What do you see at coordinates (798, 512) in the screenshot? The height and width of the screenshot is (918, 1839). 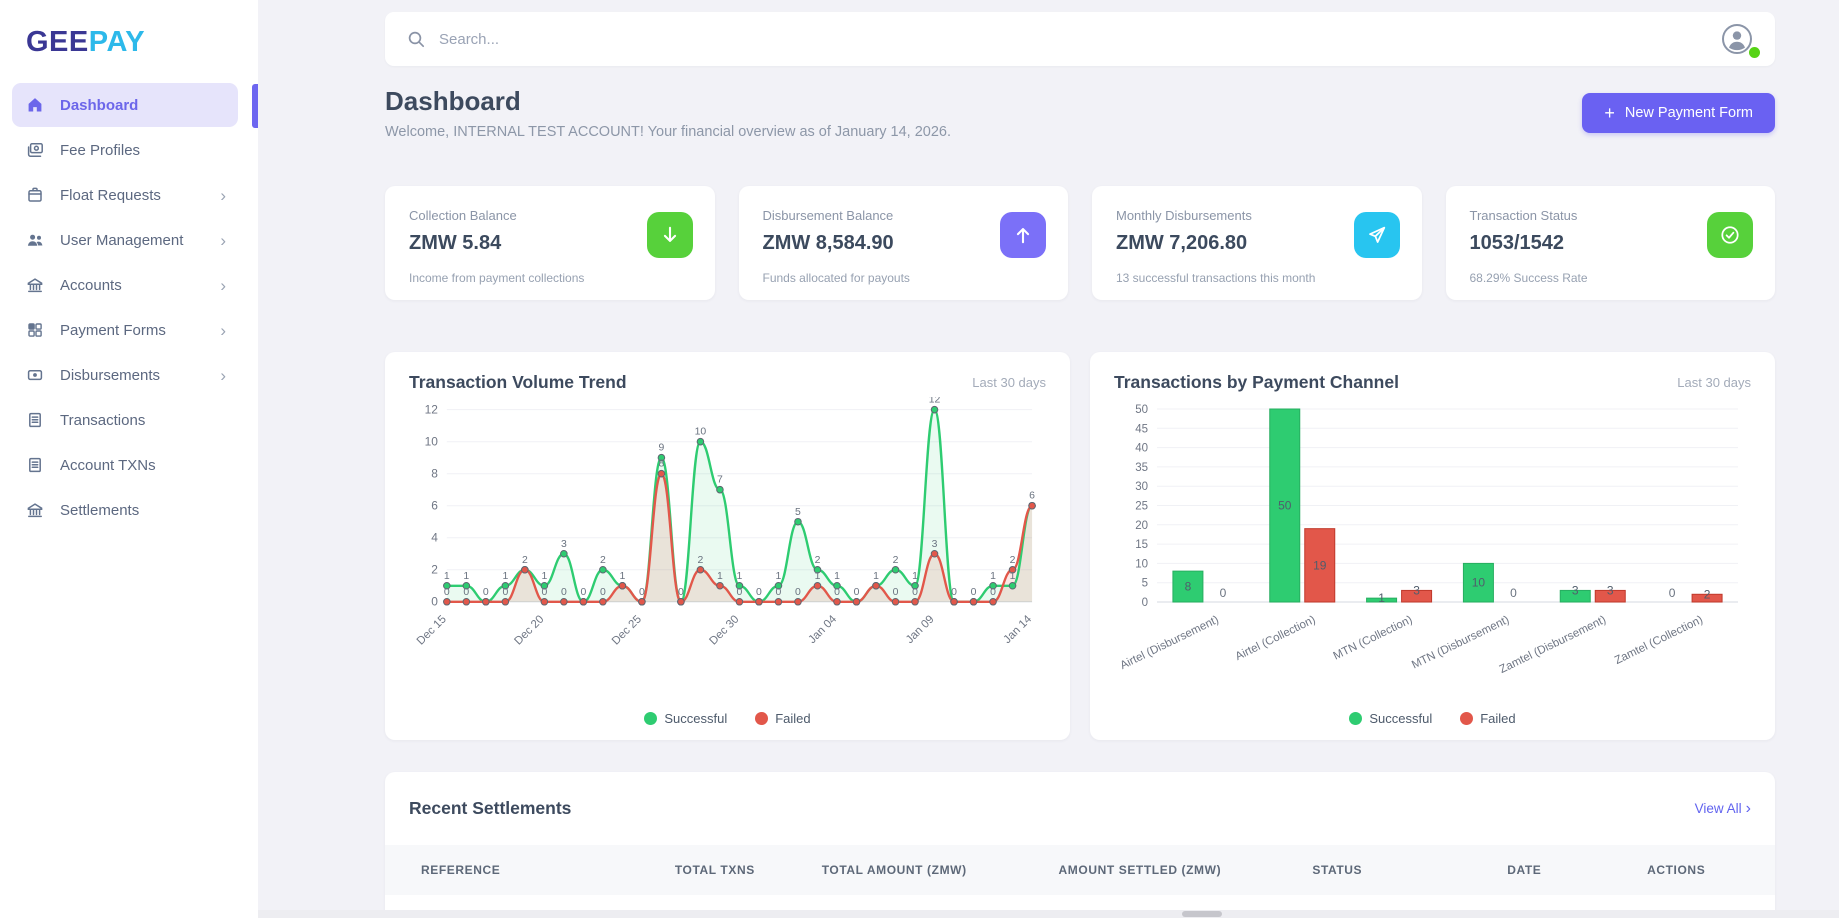 I see `svg-text: 5` at bounding box center [798, 512].